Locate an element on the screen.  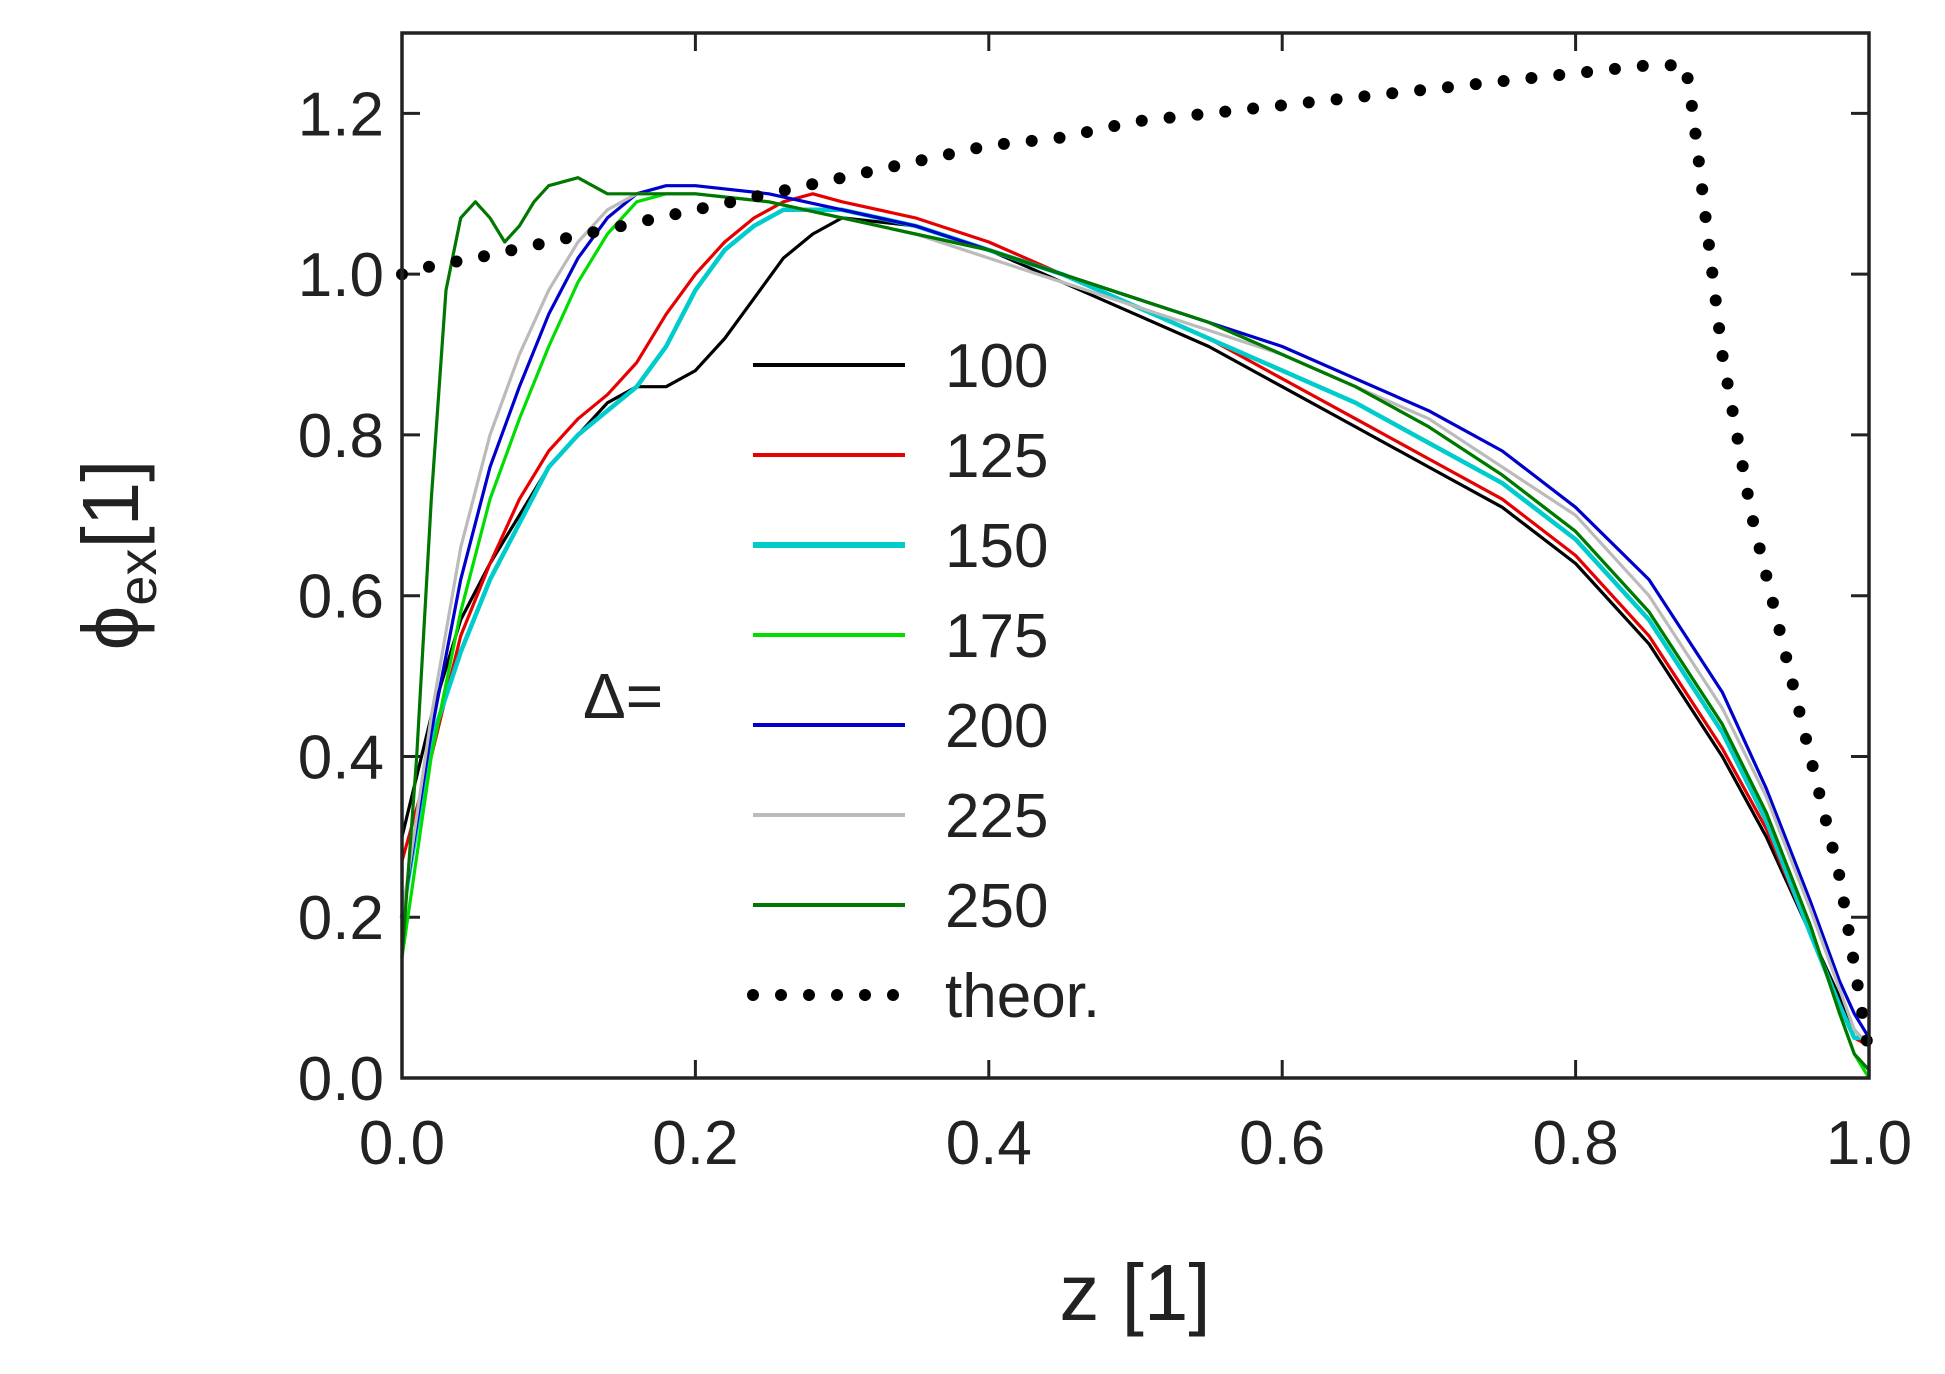
legend-label-250: 250 is located at coordinates (996, 906).